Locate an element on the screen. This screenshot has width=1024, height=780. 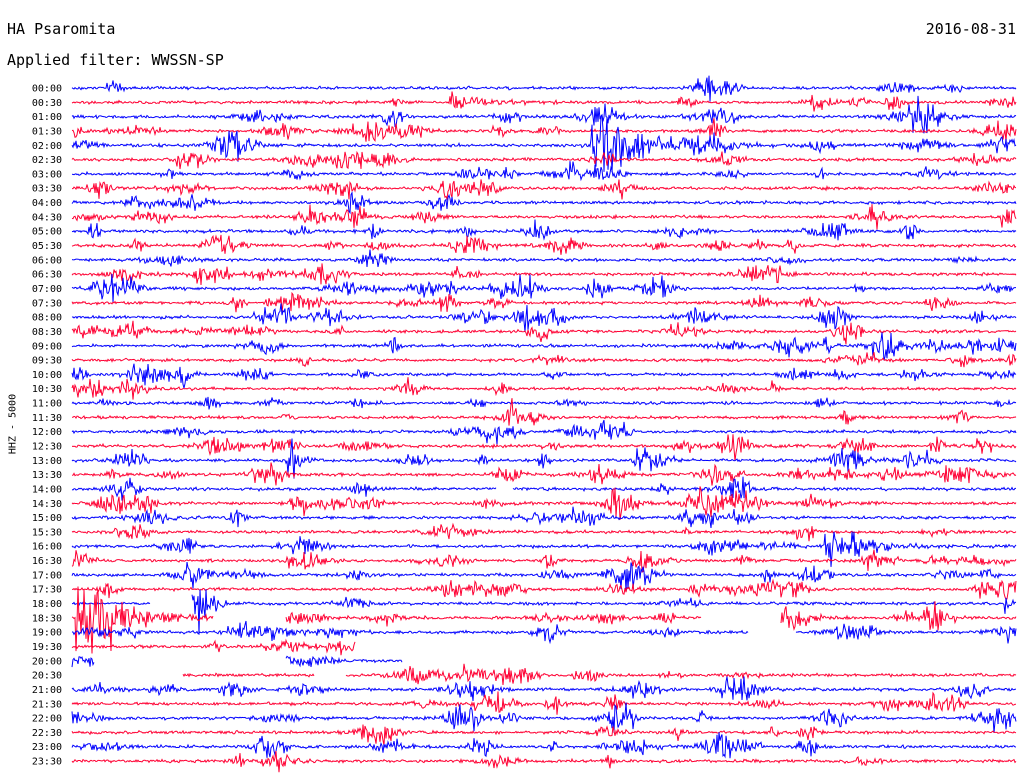
row-label: 02:30 is located at coordinates (47, 160).